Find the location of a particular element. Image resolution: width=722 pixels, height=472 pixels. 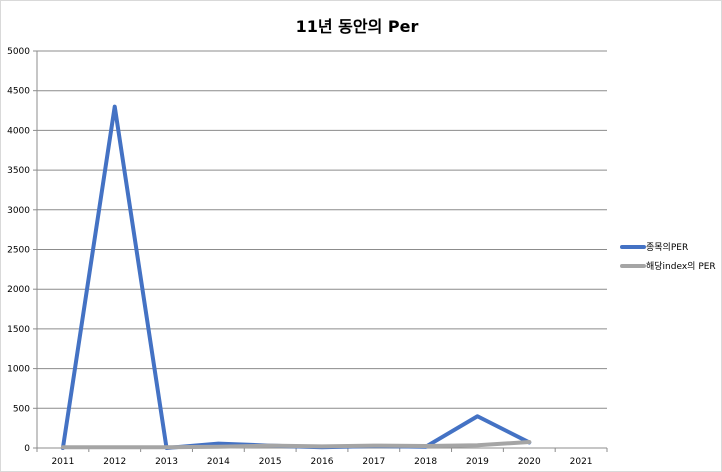

y-axis-ticks: 0 500 1000 1500 2000 2500 3000 3500 4000 4500 5000 is located at coordinates (22, 250).